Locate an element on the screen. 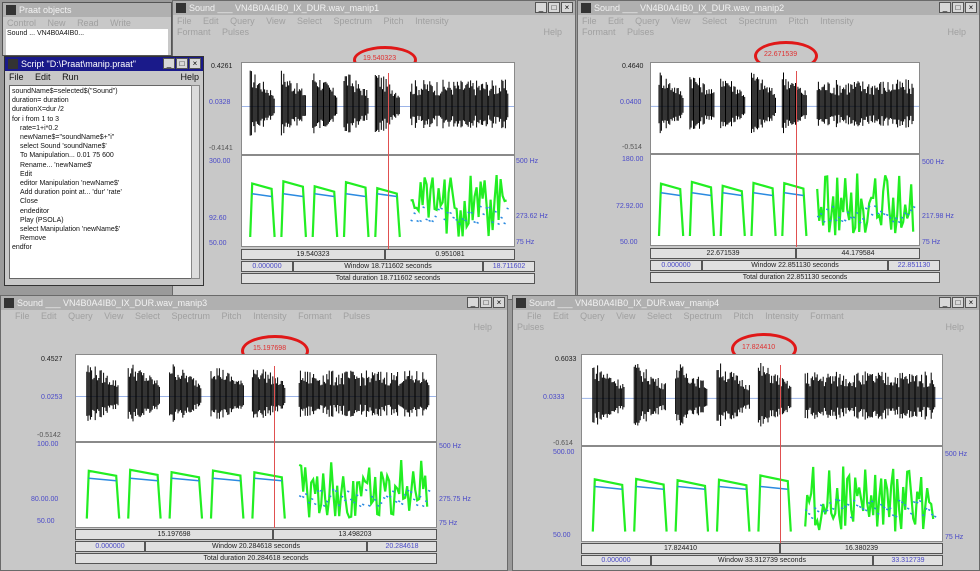  menu-control: Control is located at coordinates (22, 23).